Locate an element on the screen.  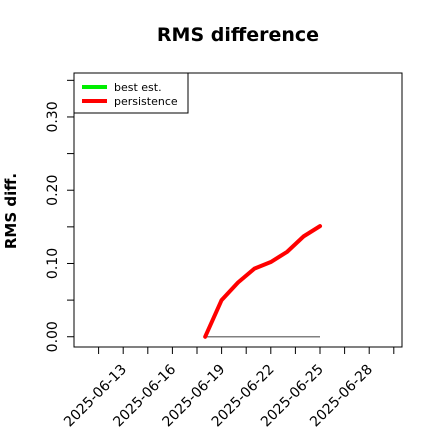
y-axis: 0.00 0.10 0.20 0.30 is located at coordinates (59, 215).